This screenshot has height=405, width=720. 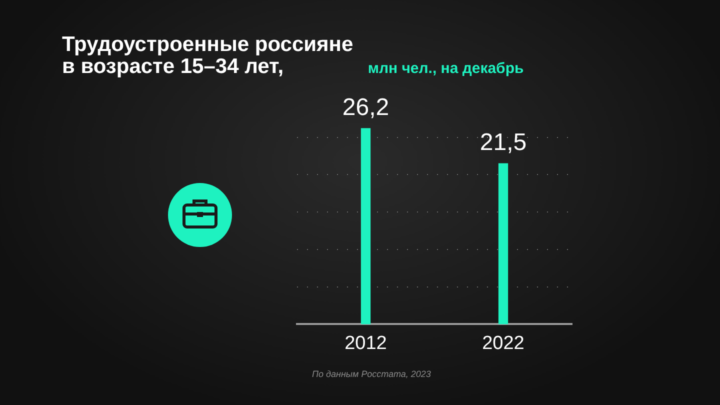 I want to click on text: По данным Росстата, 2023, so click(x=371, y=374).